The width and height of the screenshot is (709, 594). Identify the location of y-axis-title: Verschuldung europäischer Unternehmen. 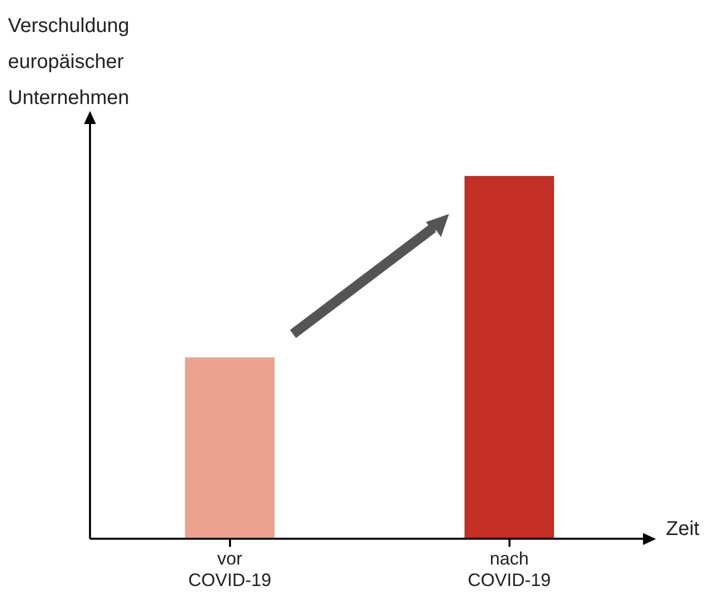
(69, 62).